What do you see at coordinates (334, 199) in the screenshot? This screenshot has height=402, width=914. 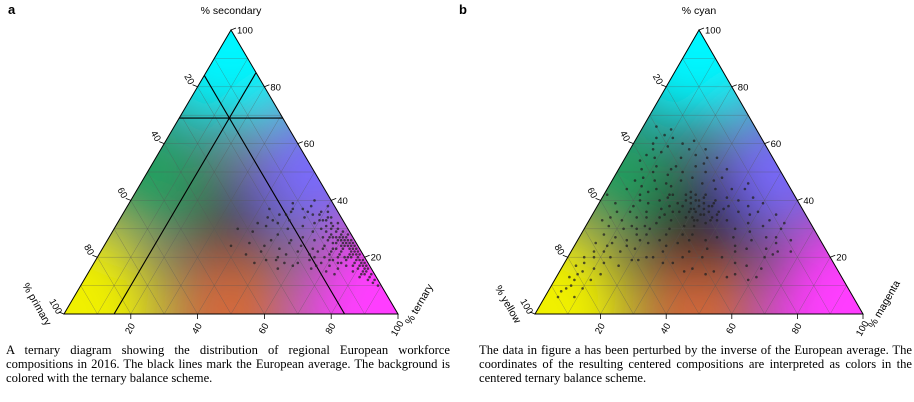 I see `tick-mark` at bounding box center [334, 199].